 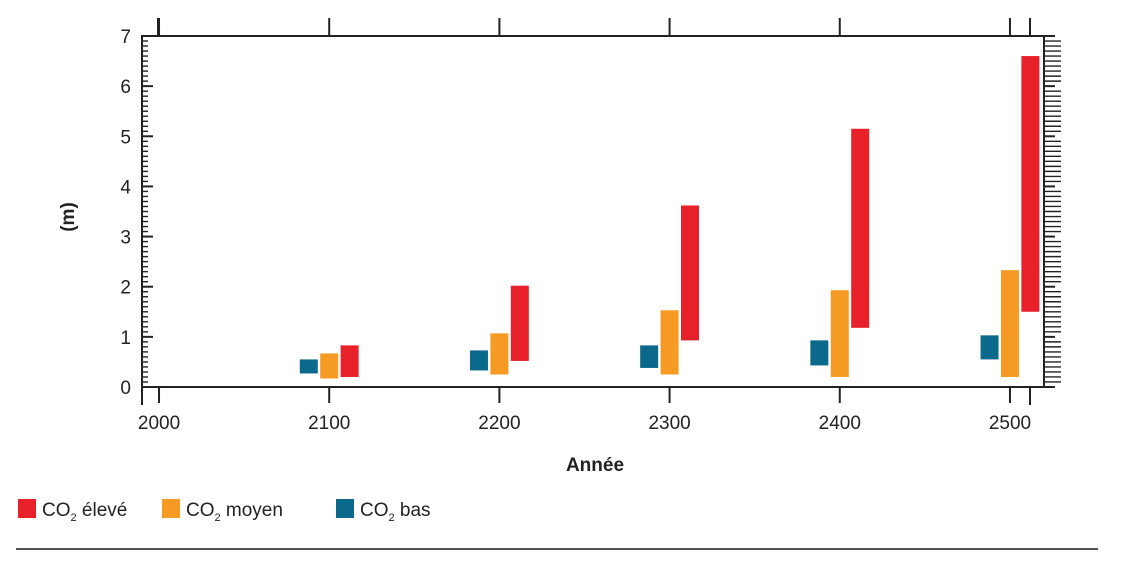 I want to click on y-tick-label: 7, so click(x=125, y=37).